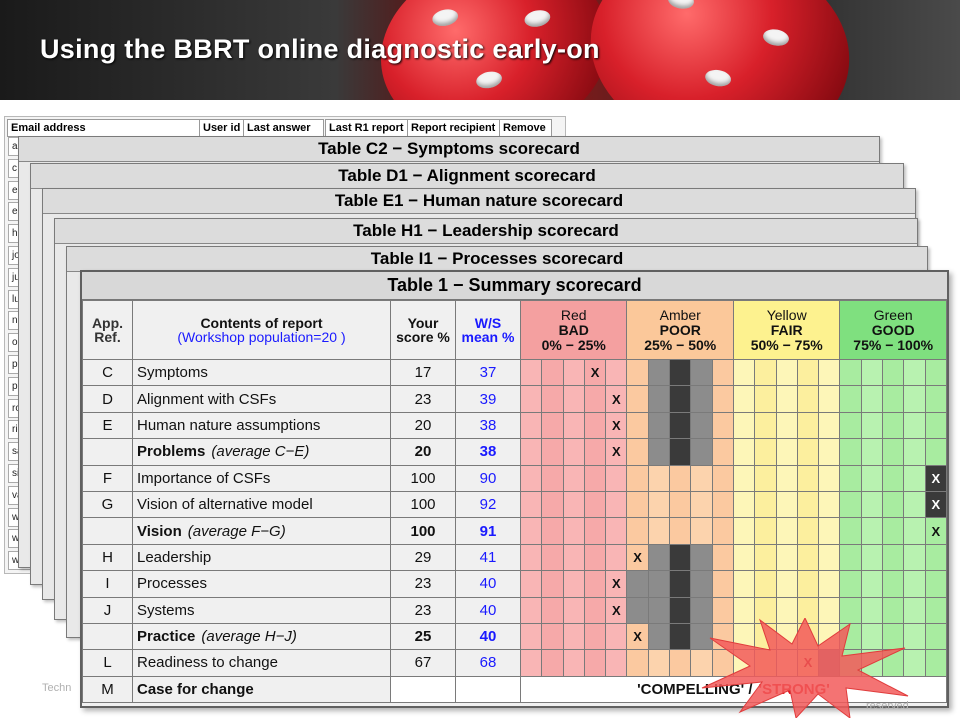 Image resolution: width=960 pixels, height=720 pixels. What do you see at coordinates (107, 610) in the screenshot?
I see `row-ref: J` at bounding box center [107, 610].